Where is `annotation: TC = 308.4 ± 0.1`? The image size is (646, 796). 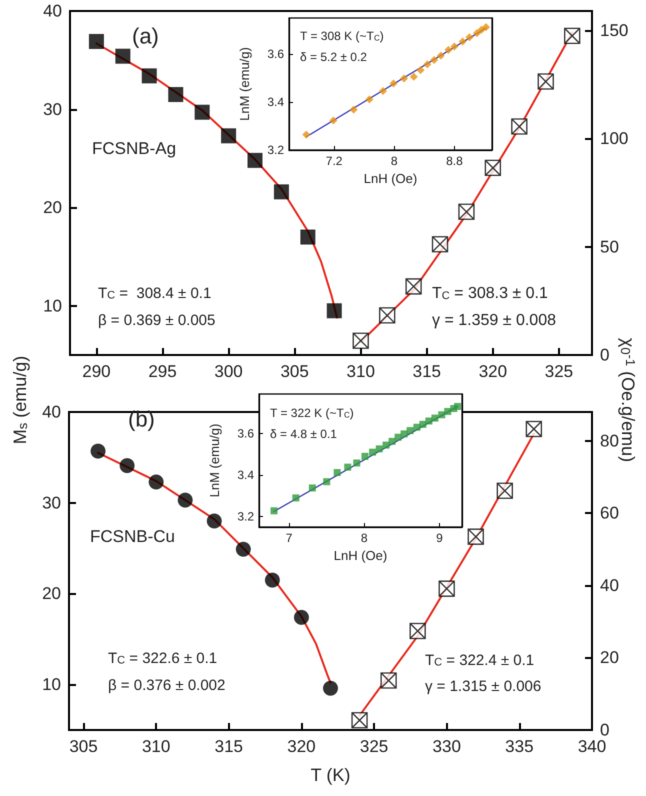 annotation: TC = 308.4 ± 0.1 is located at coordinates (155, 293).